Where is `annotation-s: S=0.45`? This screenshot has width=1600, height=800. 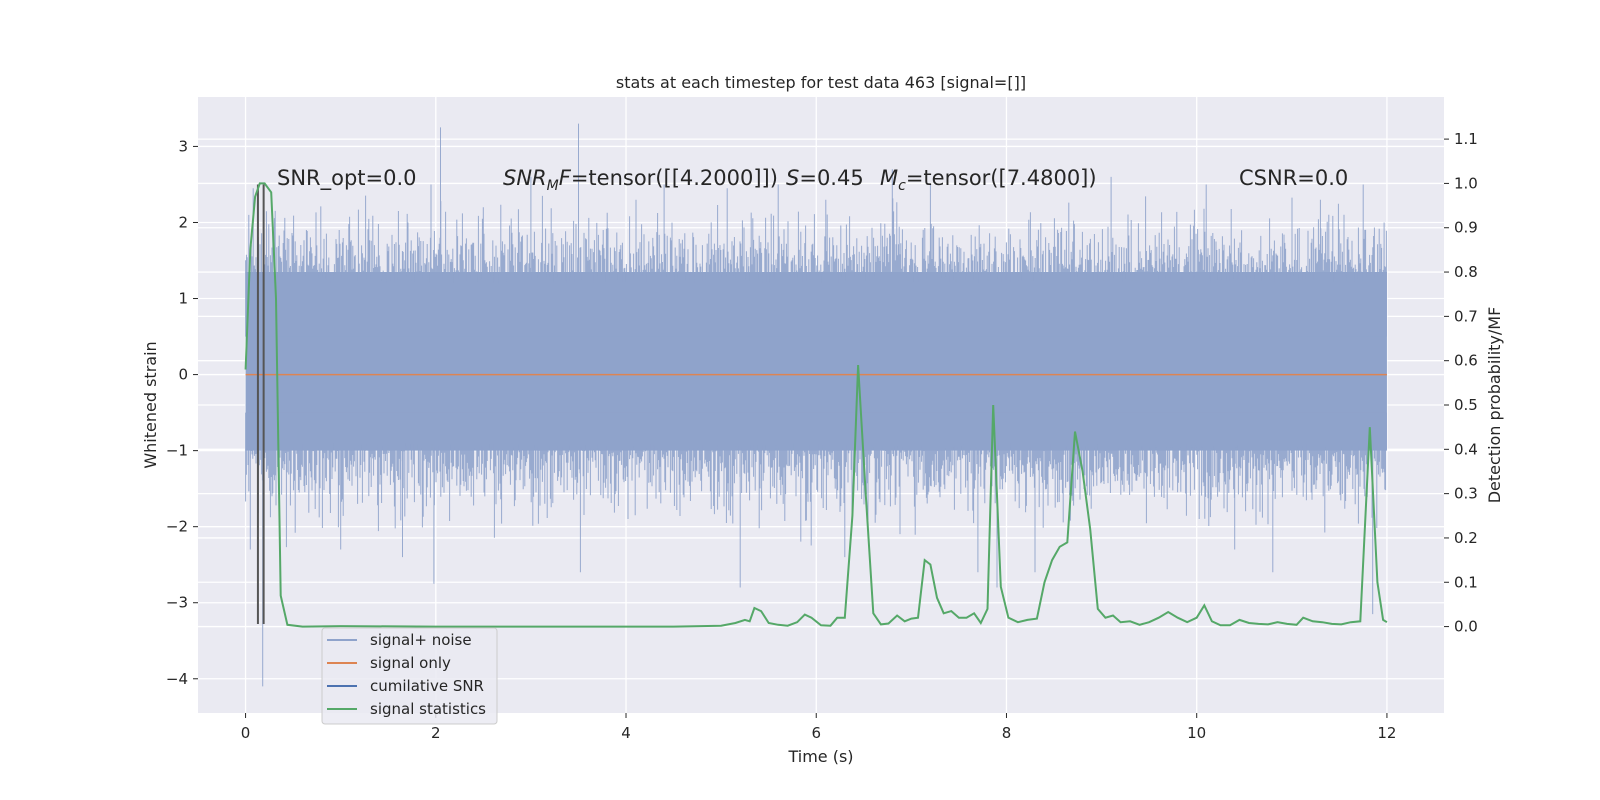
annotation-s: S=0.45 is located at coordinates (825, 178).